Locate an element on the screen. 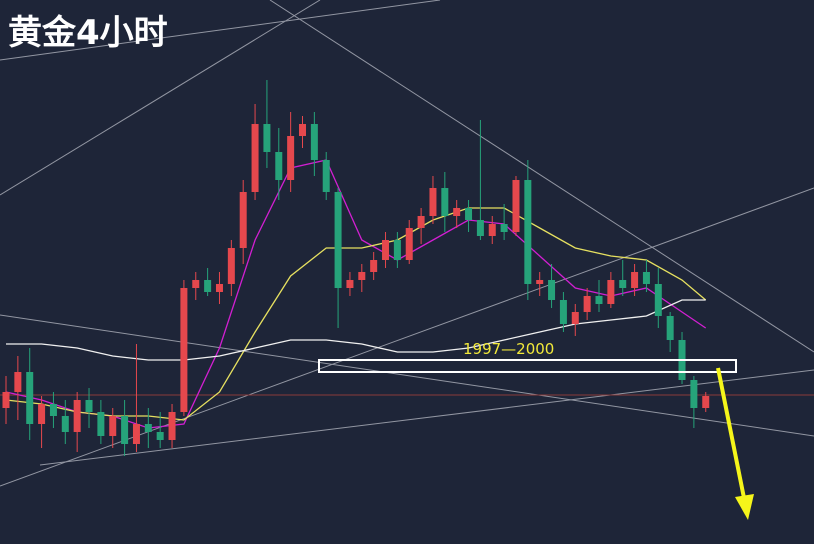 The image size is (814, 544). annotation: 1997—2000 is located at coordinates (508, 349).